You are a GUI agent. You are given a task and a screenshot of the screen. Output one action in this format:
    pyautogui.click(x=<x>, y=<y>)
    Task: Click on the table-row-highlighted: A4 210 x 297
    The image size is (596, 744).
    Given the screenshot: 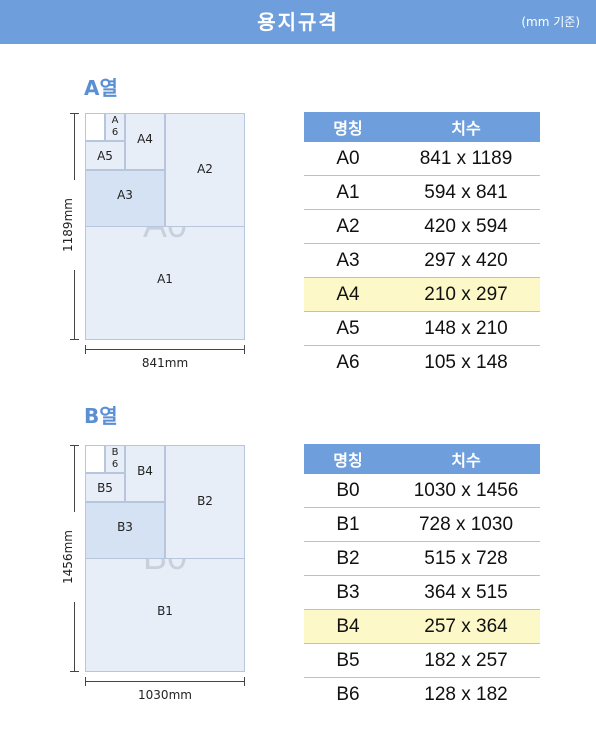 What is the action you would take?
    pyautogui.click(x=422, y=294)
    